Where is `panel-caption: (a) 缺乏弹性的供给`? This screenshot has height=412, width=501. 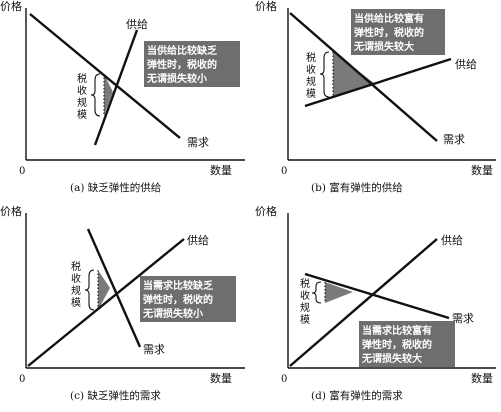
panel-caption: (a) 缺乏弹性的供给 is located at coordinates (116, 187).